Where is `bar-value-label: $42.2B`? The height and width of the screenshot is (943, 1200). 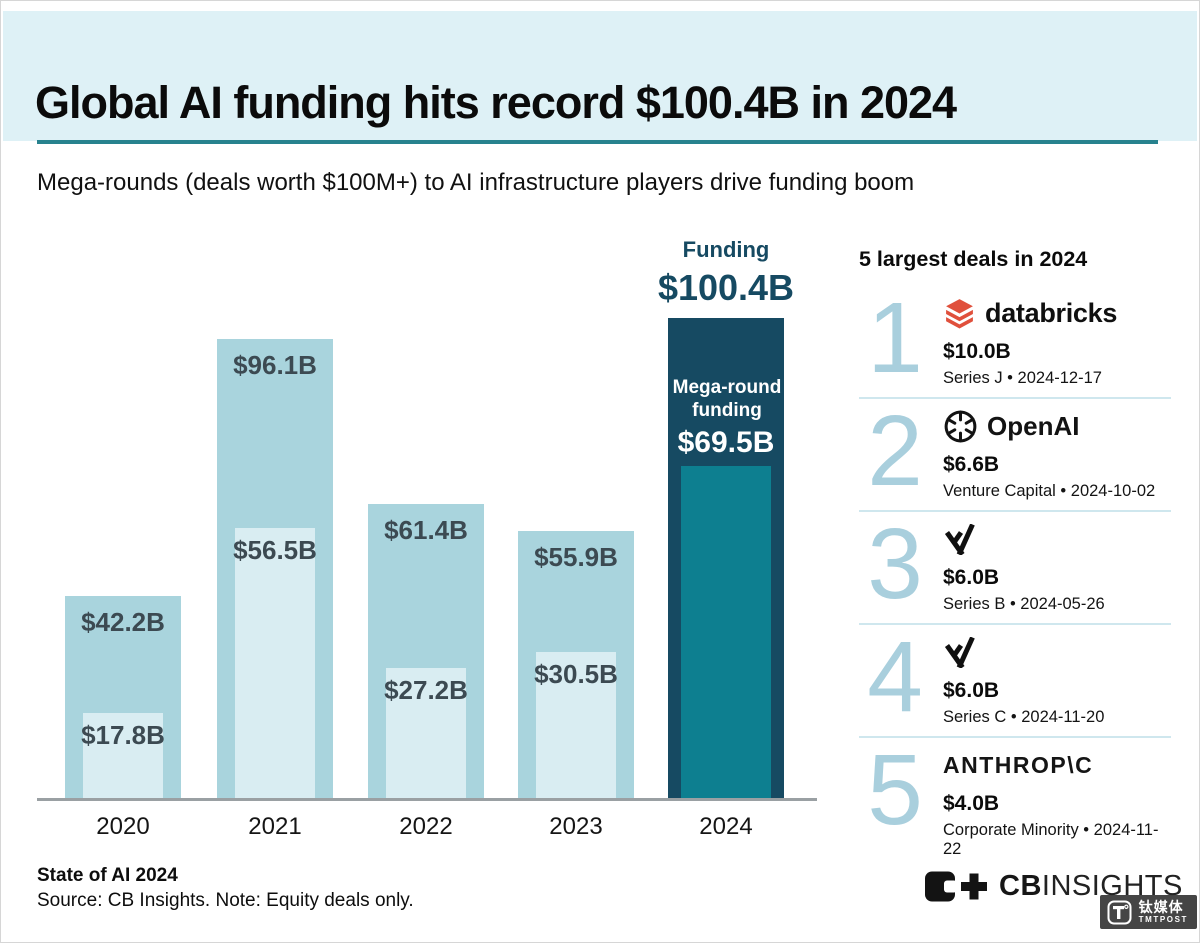 bar-value-label: $42.2B is located at coordinates (123, 622).